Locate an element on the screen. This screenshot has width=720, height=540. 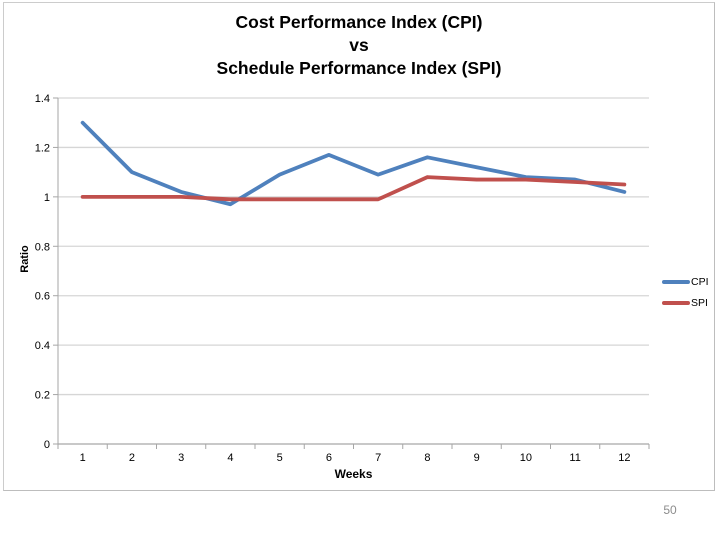
x-axis-title: Weeks is located at coordinates (353, 474).